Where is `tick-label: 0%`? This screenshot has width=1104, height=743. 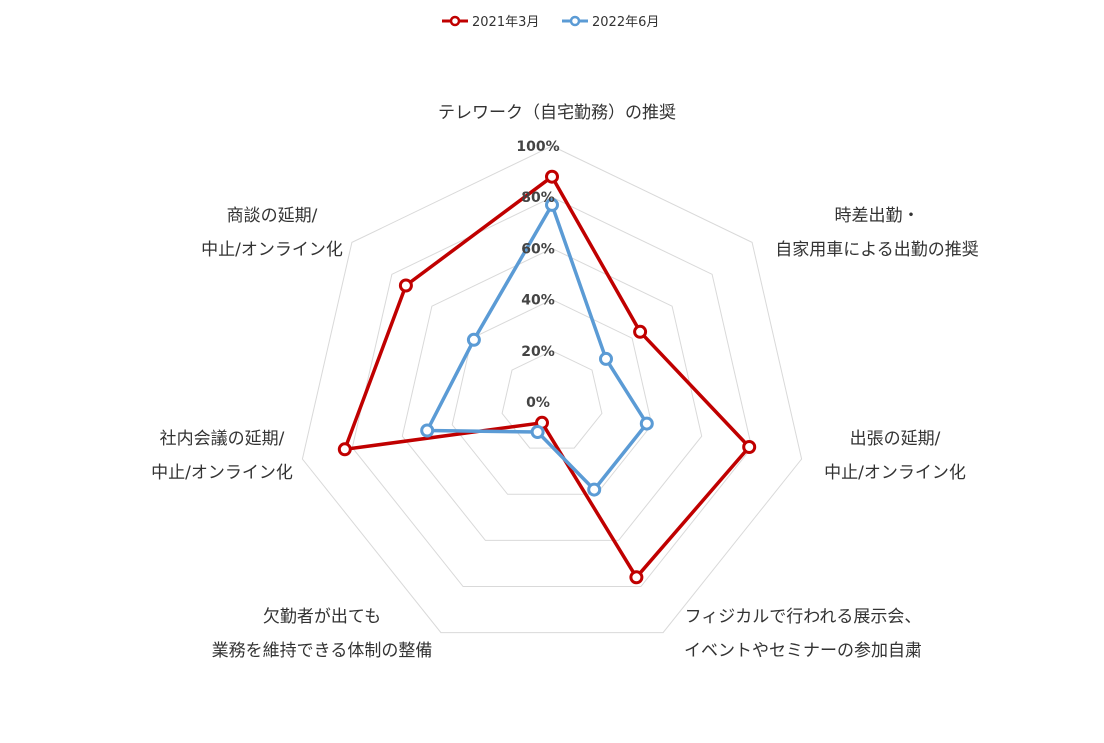
tick-label: 0% is located at coordinates (538, 403).